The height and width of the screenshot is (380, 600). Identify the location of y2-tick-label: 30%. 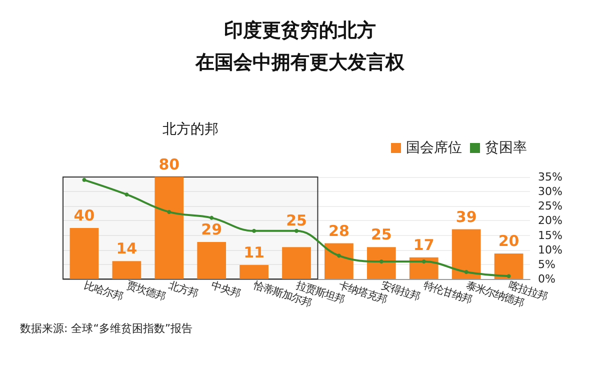
(550, 191).